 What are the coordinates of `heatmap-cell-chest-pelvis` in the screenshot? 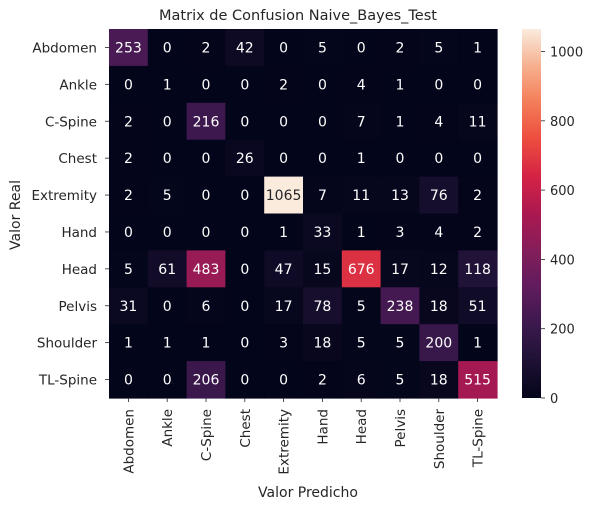 It's located at (400, 158).